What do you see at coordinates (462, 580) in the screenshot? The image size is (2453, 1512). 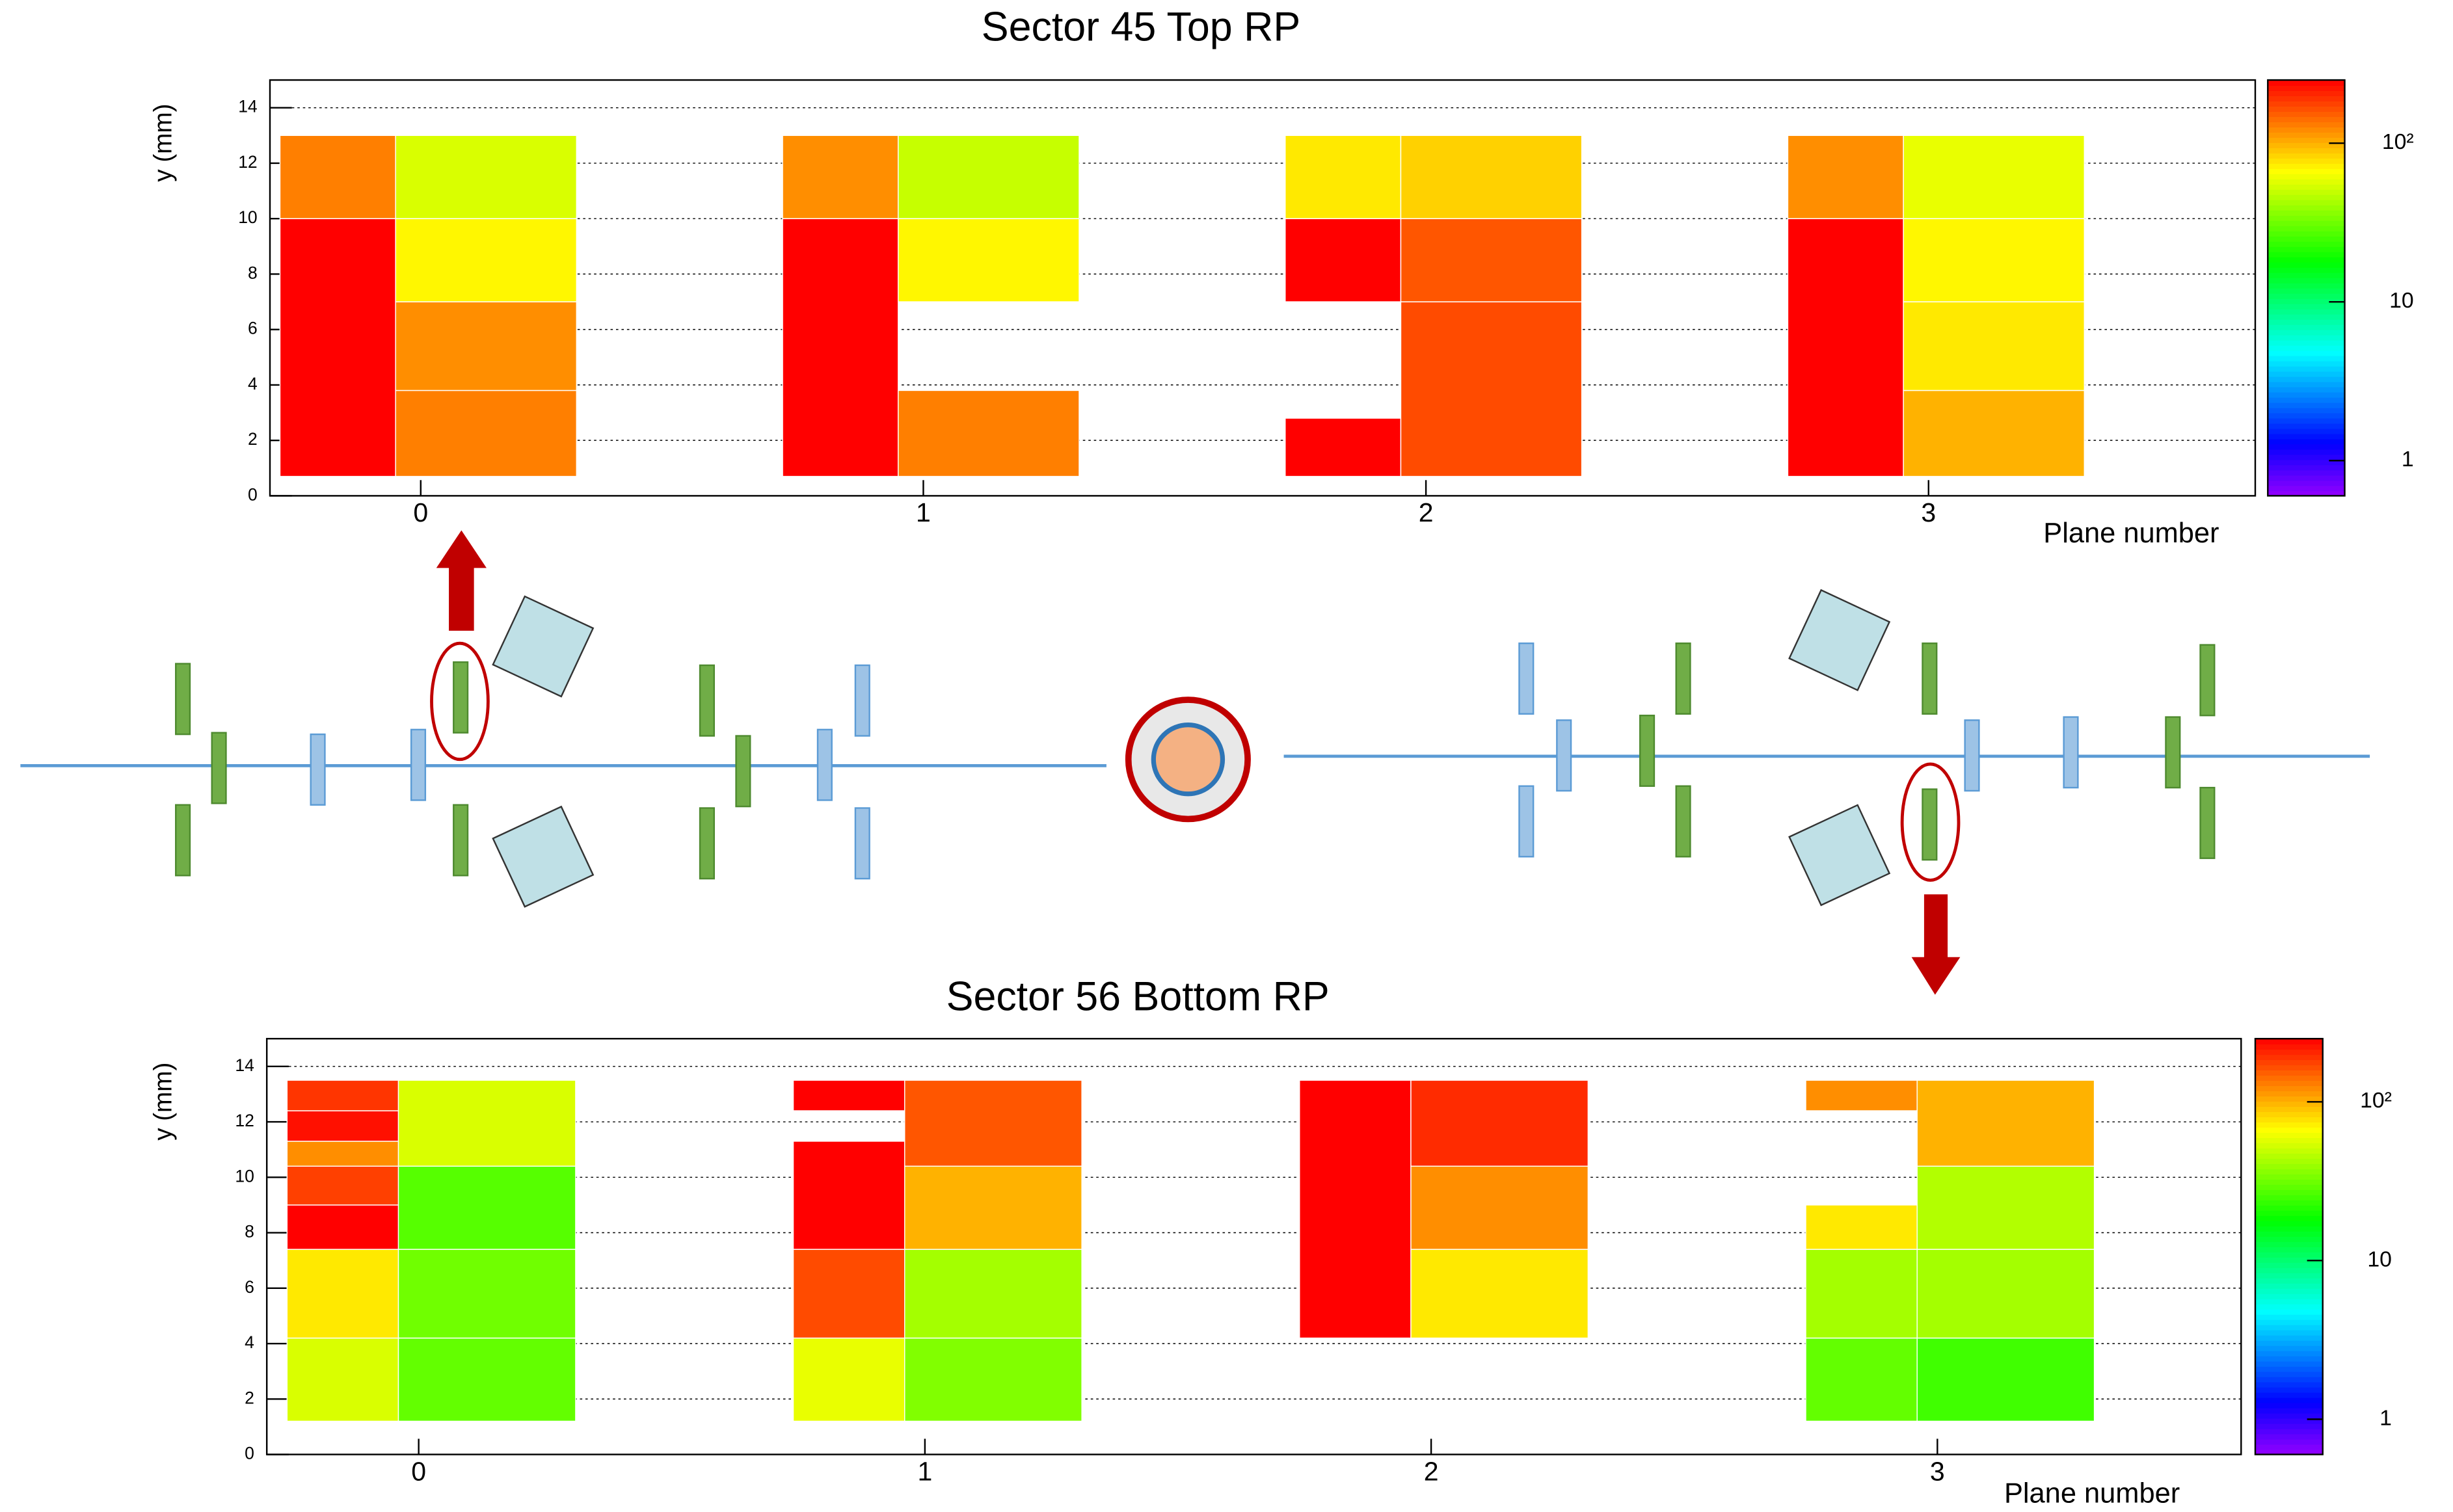 I see `arrow-up` at bounding box center [462, 580].